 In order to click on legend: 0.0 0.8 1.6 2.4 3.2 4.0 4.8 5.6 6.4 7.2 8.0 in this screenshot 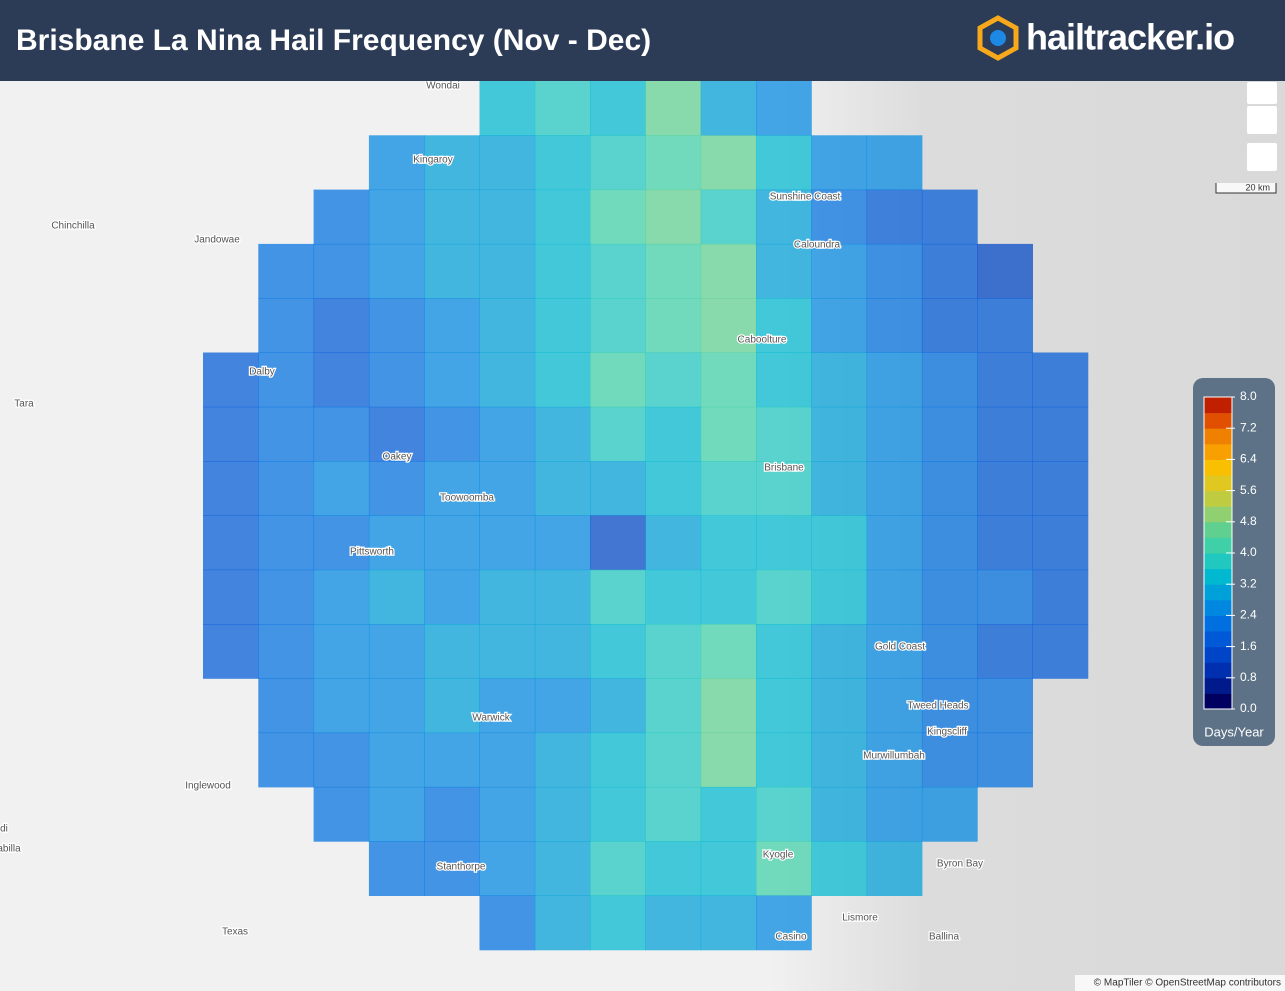, I will do `click(1230, 552)`.